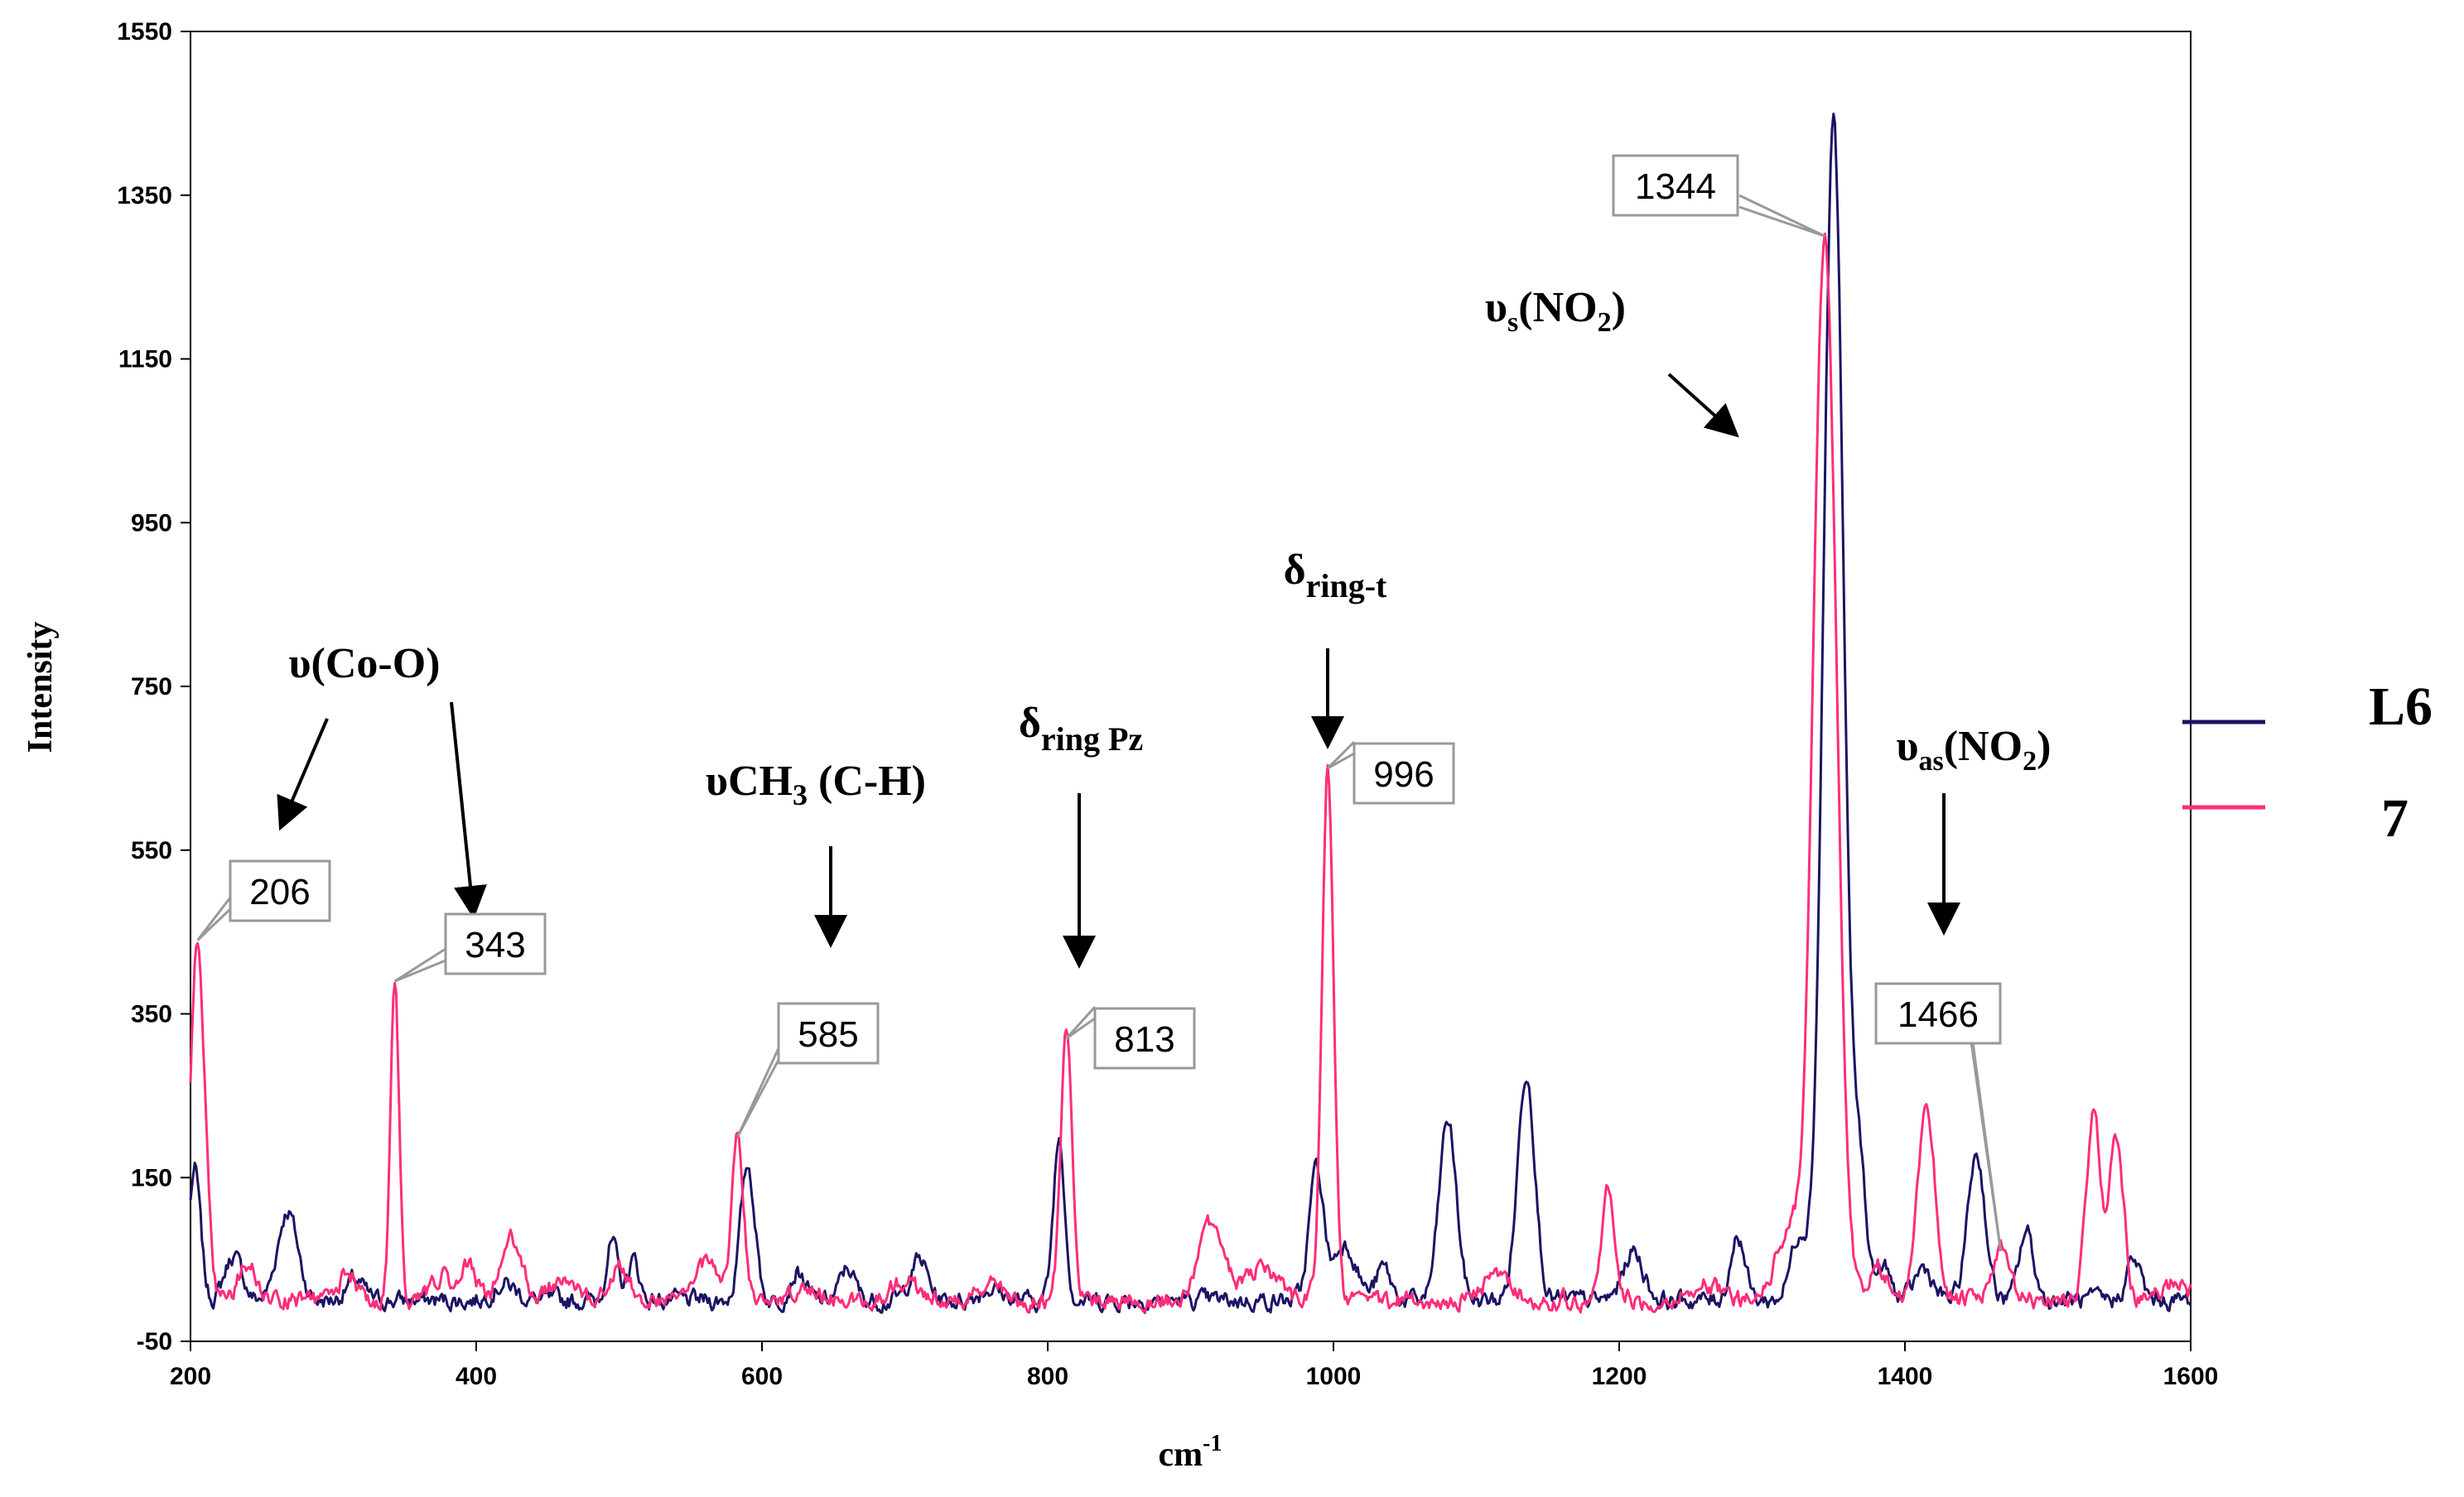  What do you see at coordinates (1938, 1117) in the screenshot?
I see `callout-1466: 1466` at bounding box center [1938, 1117].